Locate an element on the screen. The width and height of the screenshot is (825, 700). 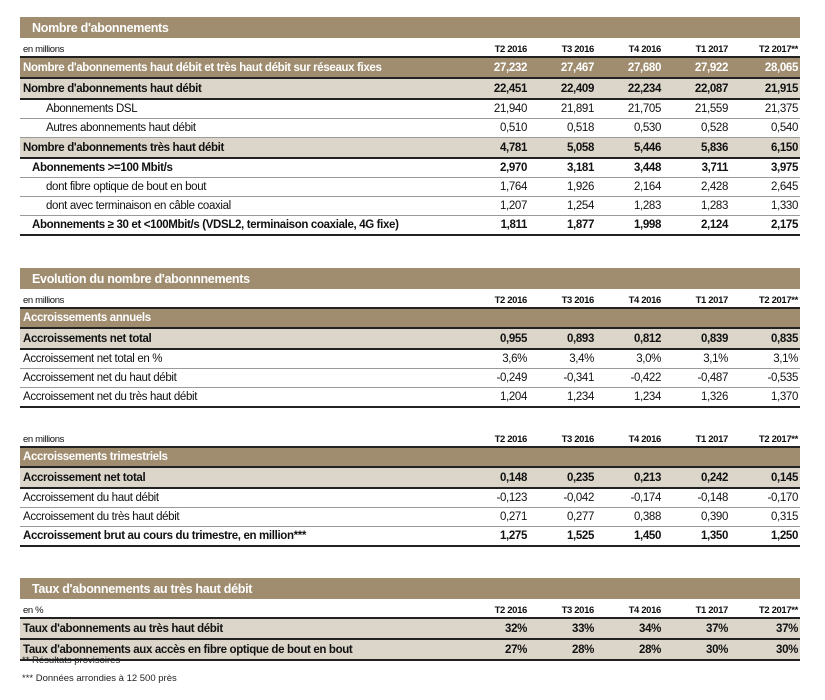
cell-value: 21,940 is located at coordinates (510, 109).